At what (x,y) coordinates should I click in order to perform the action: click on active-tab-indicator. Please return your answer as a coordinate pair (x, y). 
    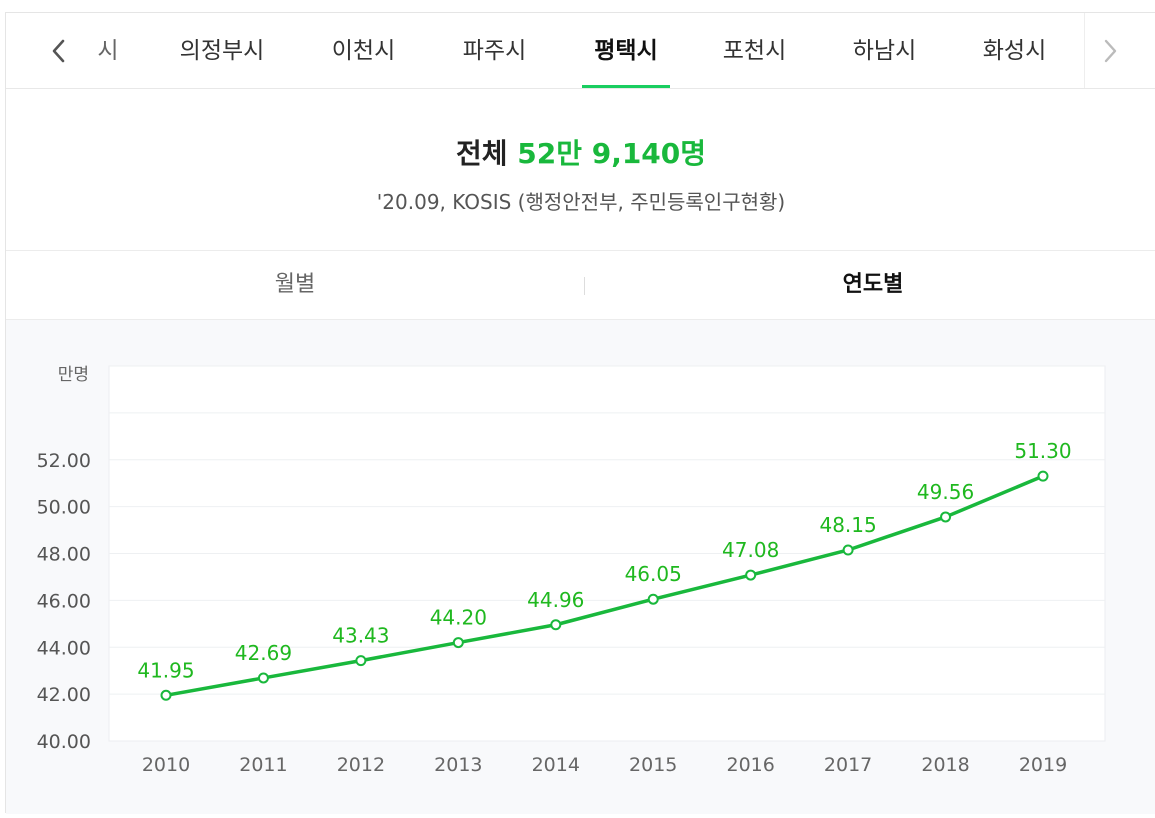
    Looking at the image, I should click on (626, 86).